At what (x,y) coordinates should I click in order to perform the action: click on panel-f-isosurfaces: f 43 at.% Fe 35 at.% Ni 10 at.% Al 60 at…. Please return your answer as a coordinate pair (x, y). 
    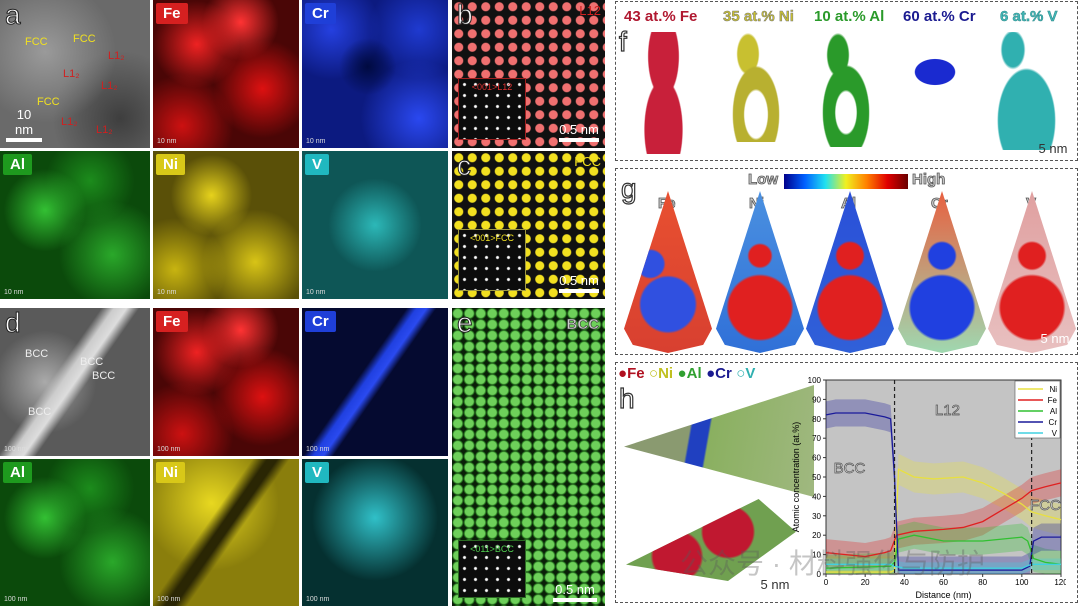
    Looking at the image, I should click on (846, 81).